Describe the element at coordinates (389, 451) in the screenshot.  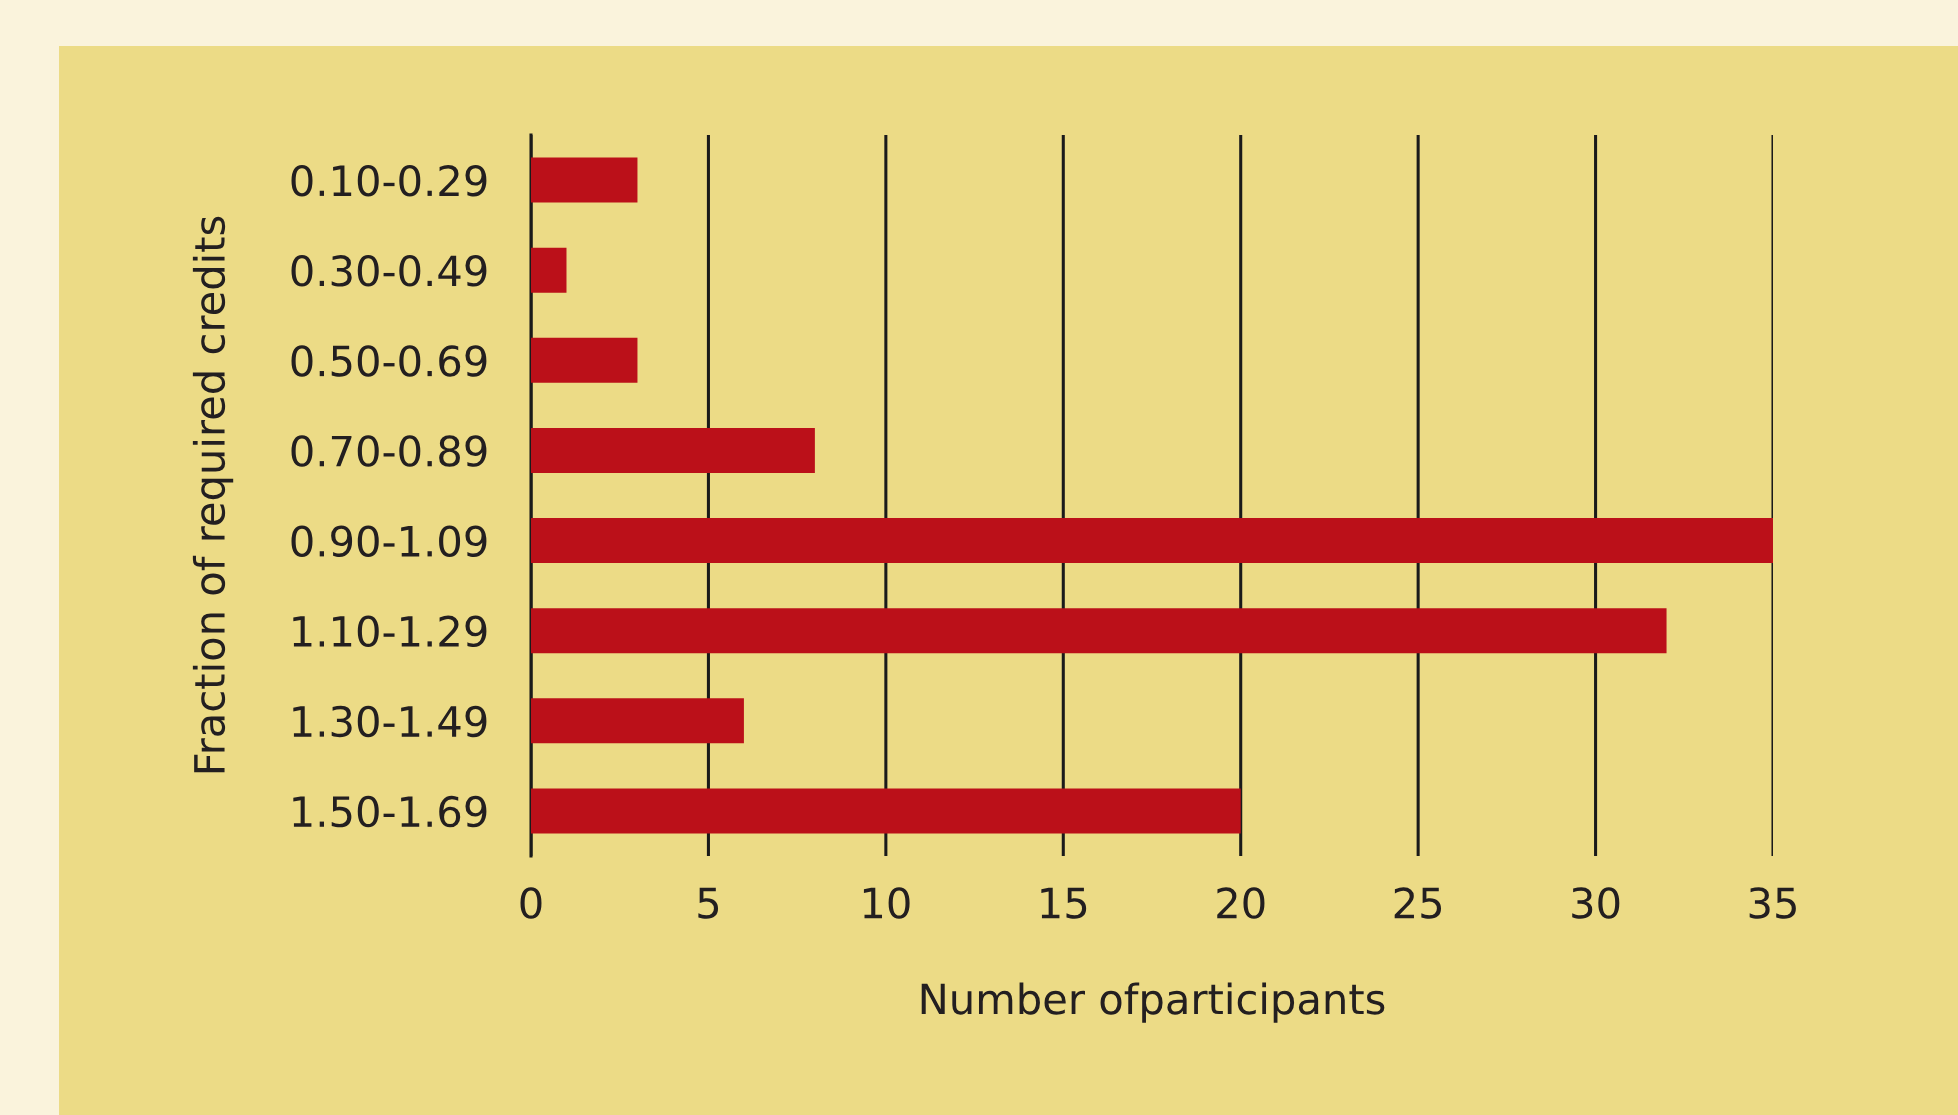
I see `y-tick-label: 0.70-0.89` at that location.